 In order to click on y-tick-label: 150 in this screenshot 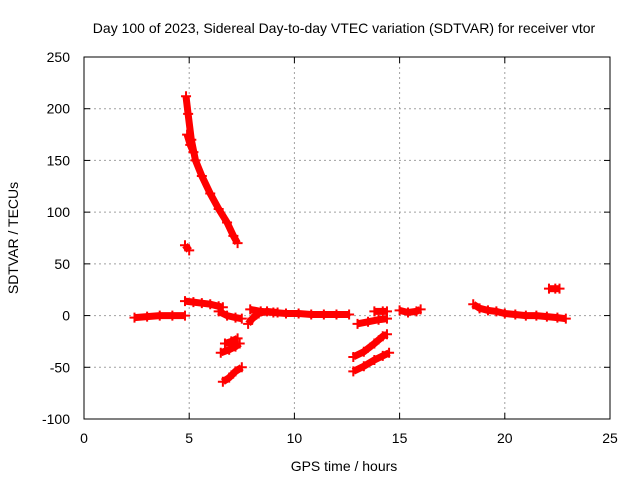, I will do `click(59, 160)`.